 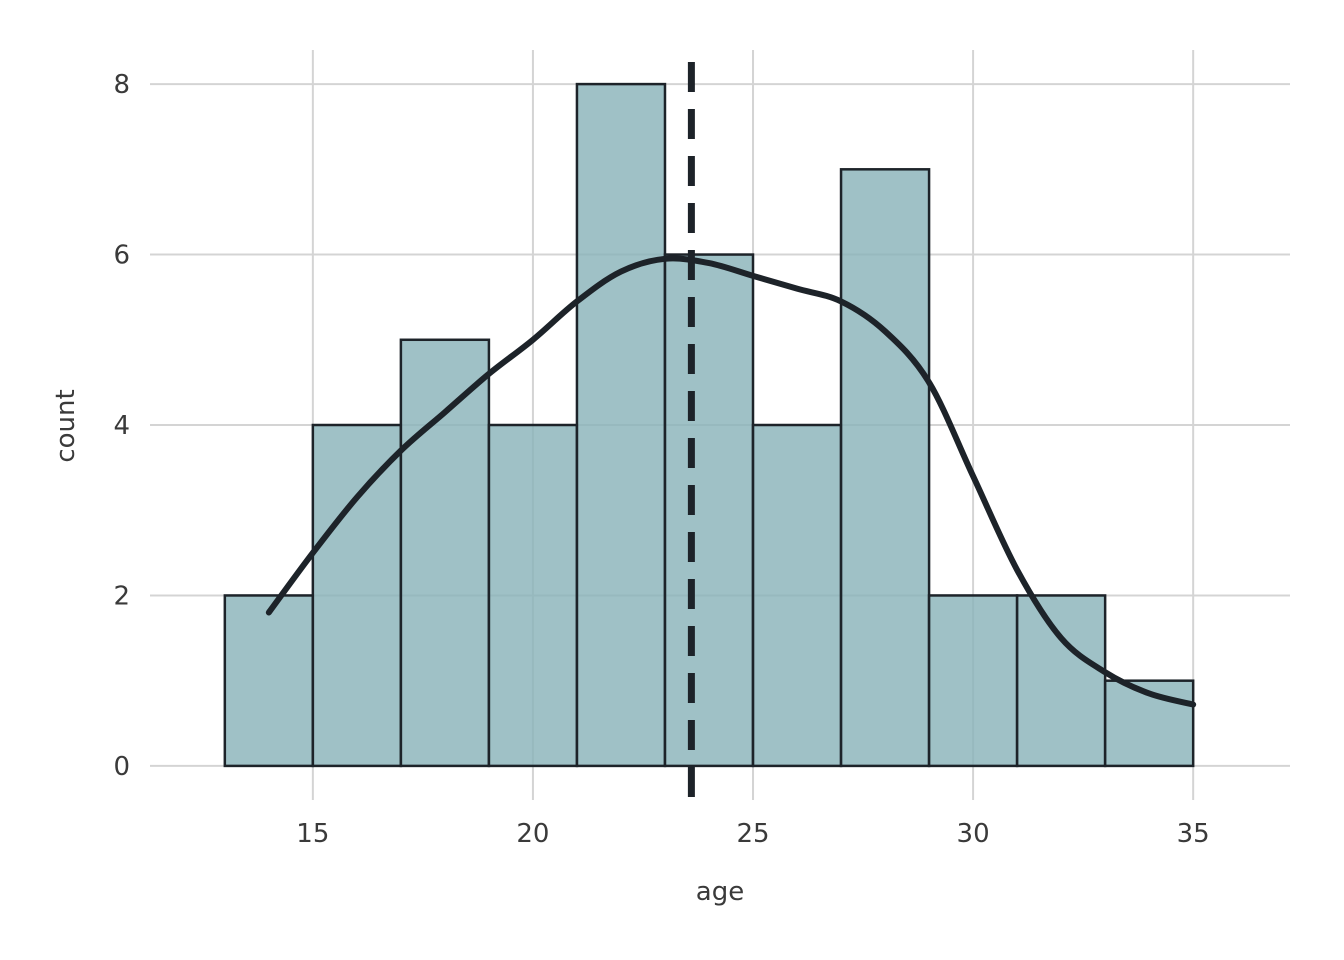 I want to click on y-axis-ticks: 0 2 4 6 8, so click(x=121, y=426).